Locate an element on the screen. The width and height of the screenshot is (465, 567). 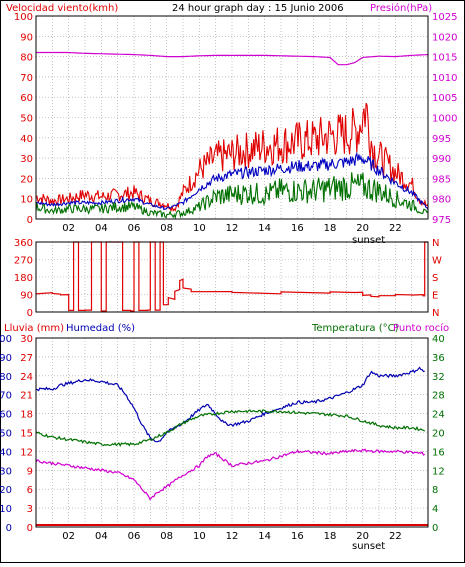
wind-avg-line is located at coordinates (232, 181).